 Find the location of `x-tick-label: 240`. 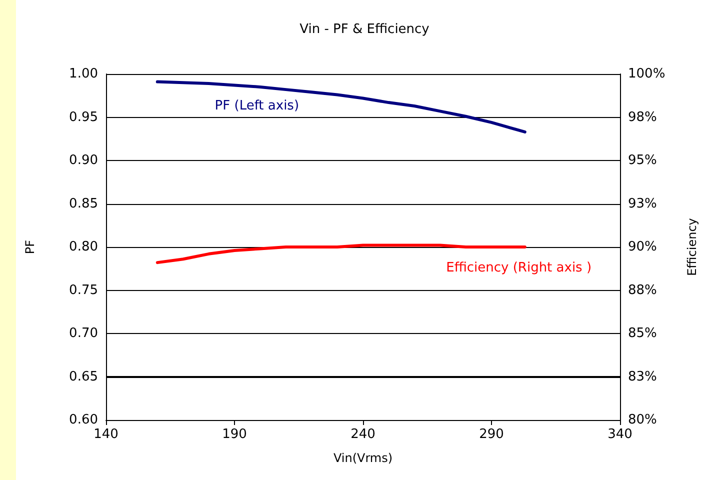

x-tick-label: 240 is located at coordinates (363, 434).